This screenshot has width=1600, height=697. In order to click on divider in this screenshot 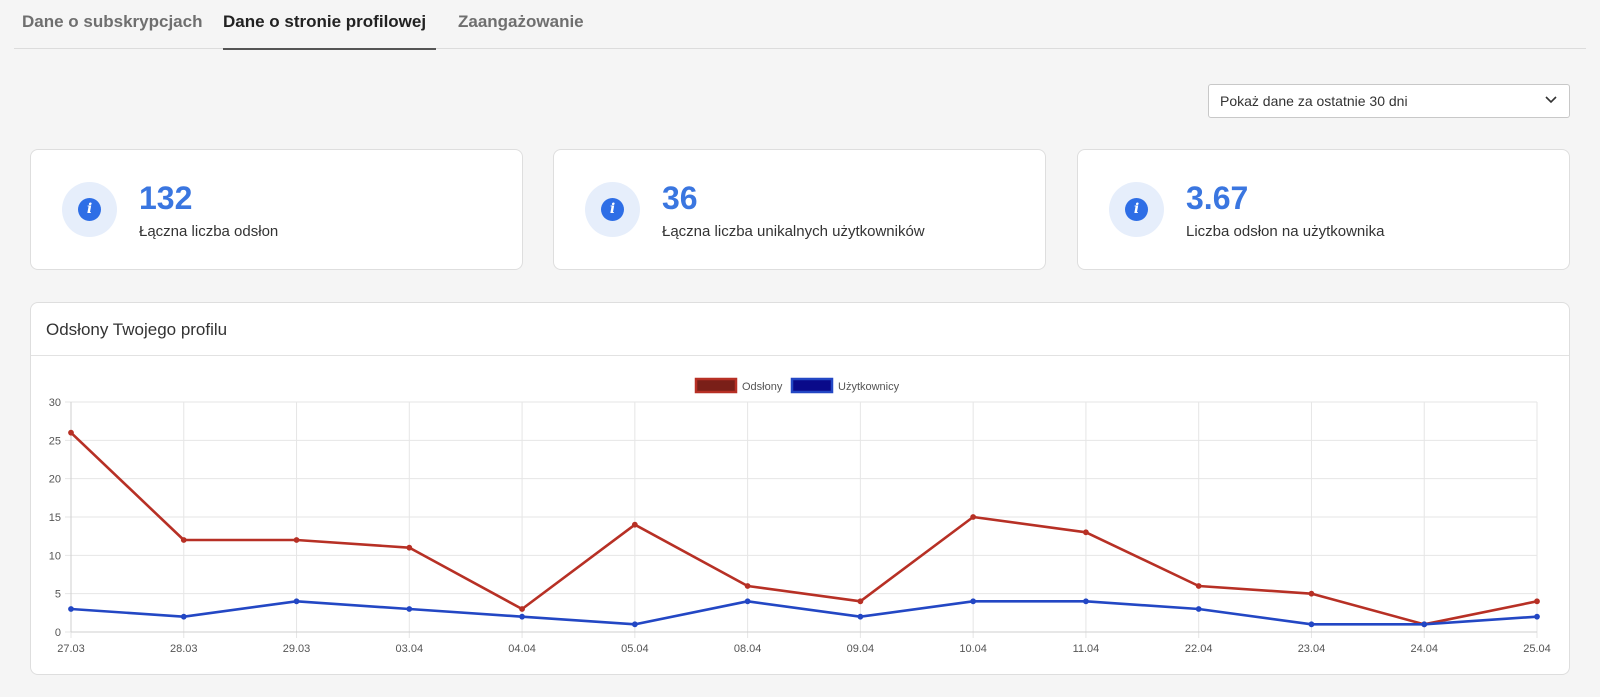, I will do `click(800, 355)`.